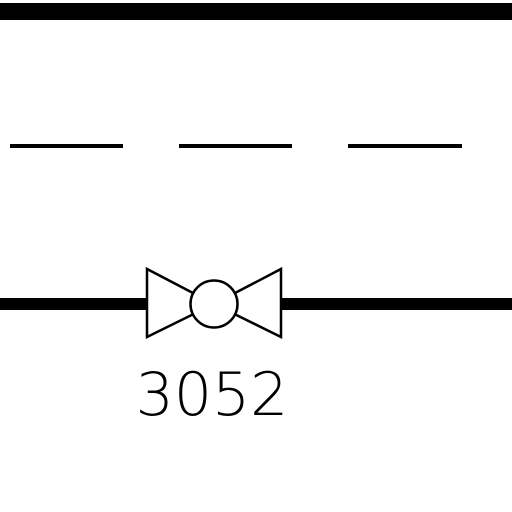  I want to click on ball-valve-symbol, so click(214, 303).